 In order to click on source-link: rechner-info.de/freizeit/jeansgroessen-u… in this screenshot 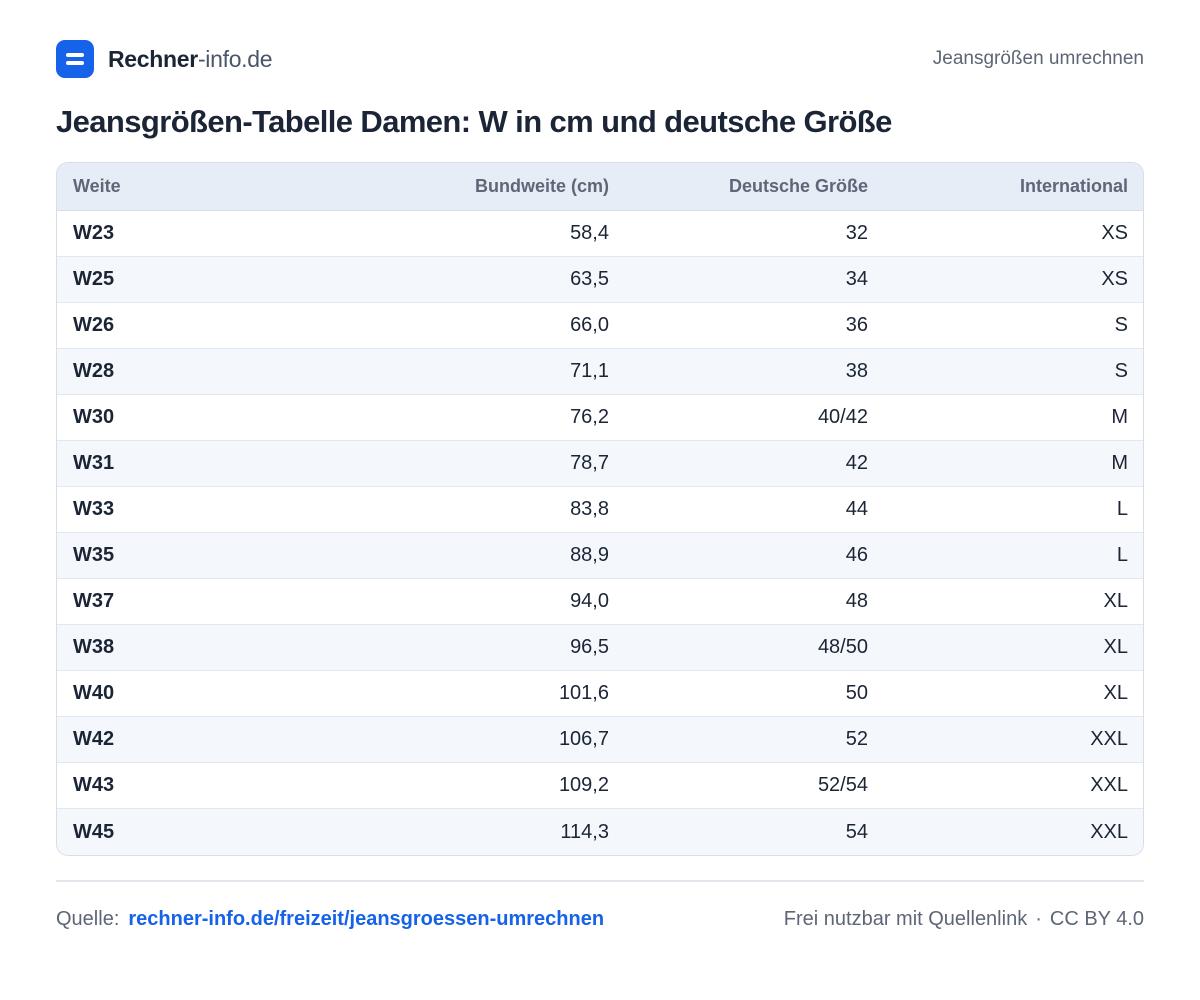, I will do `click(366, 918)`.